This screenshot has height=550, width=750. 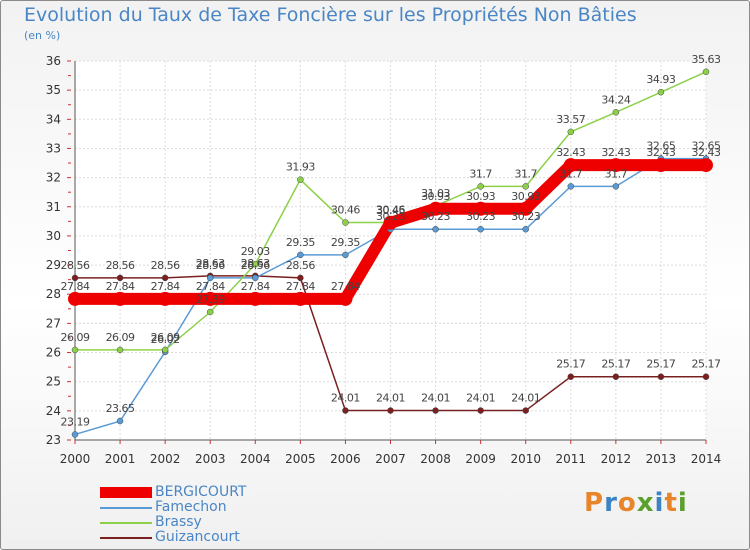 What do you see at coordinates (661, 459) in the screenshot?
I see `x-tick-label: 2013` at bounding box center [661, 459].